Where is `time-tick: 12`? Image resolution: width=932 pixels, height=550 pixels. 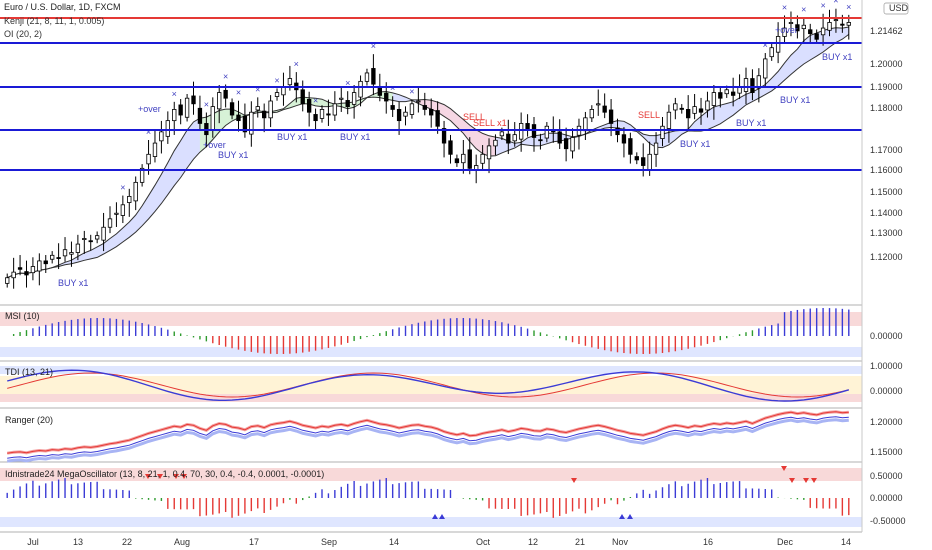 time-tick: 12 is located at coordinates (533, 542).